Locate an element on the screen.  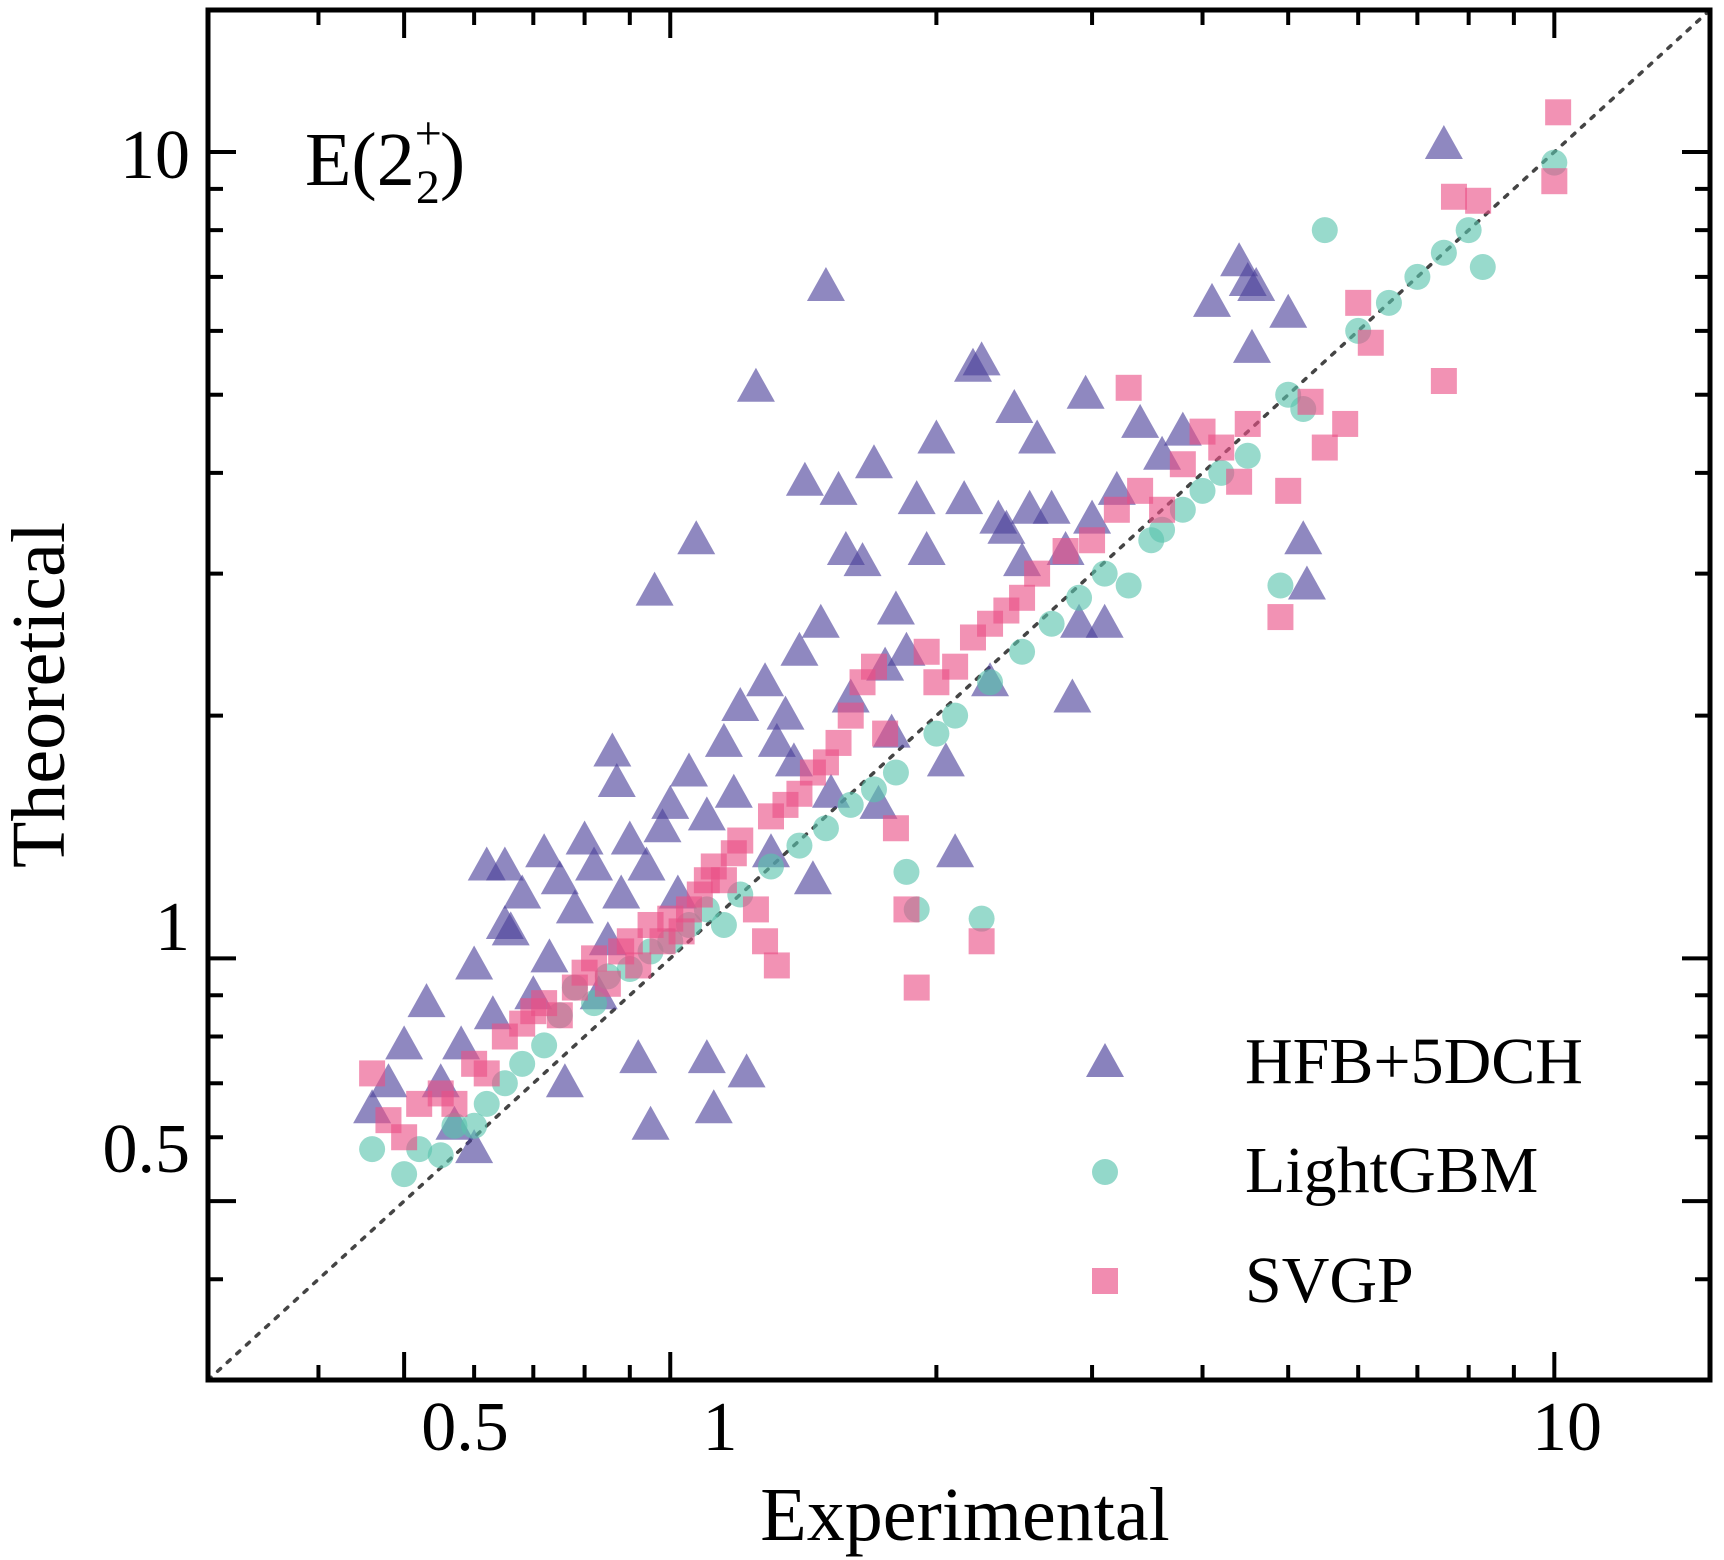
legend-marker-lightgbm is located at coordinates (1105, 1172).